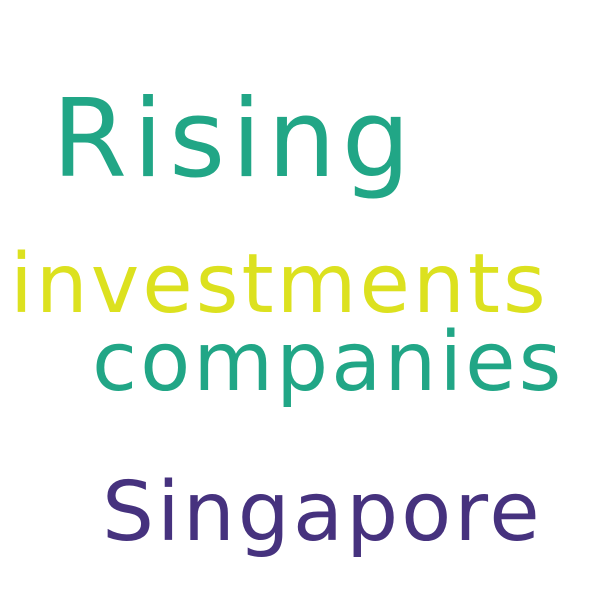 This screenshot has width=600, height=600. Describe the element at coordinates (328, 362) in the screenshot. I see `word-companies: companies` at that location.